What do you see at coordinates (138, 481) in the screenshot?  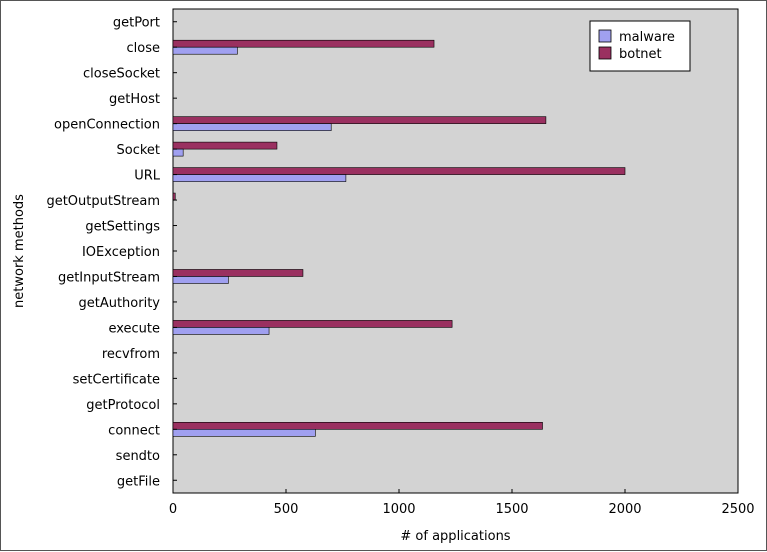 I see `y-tick-label: getFile` at bounding box center [138, 481].